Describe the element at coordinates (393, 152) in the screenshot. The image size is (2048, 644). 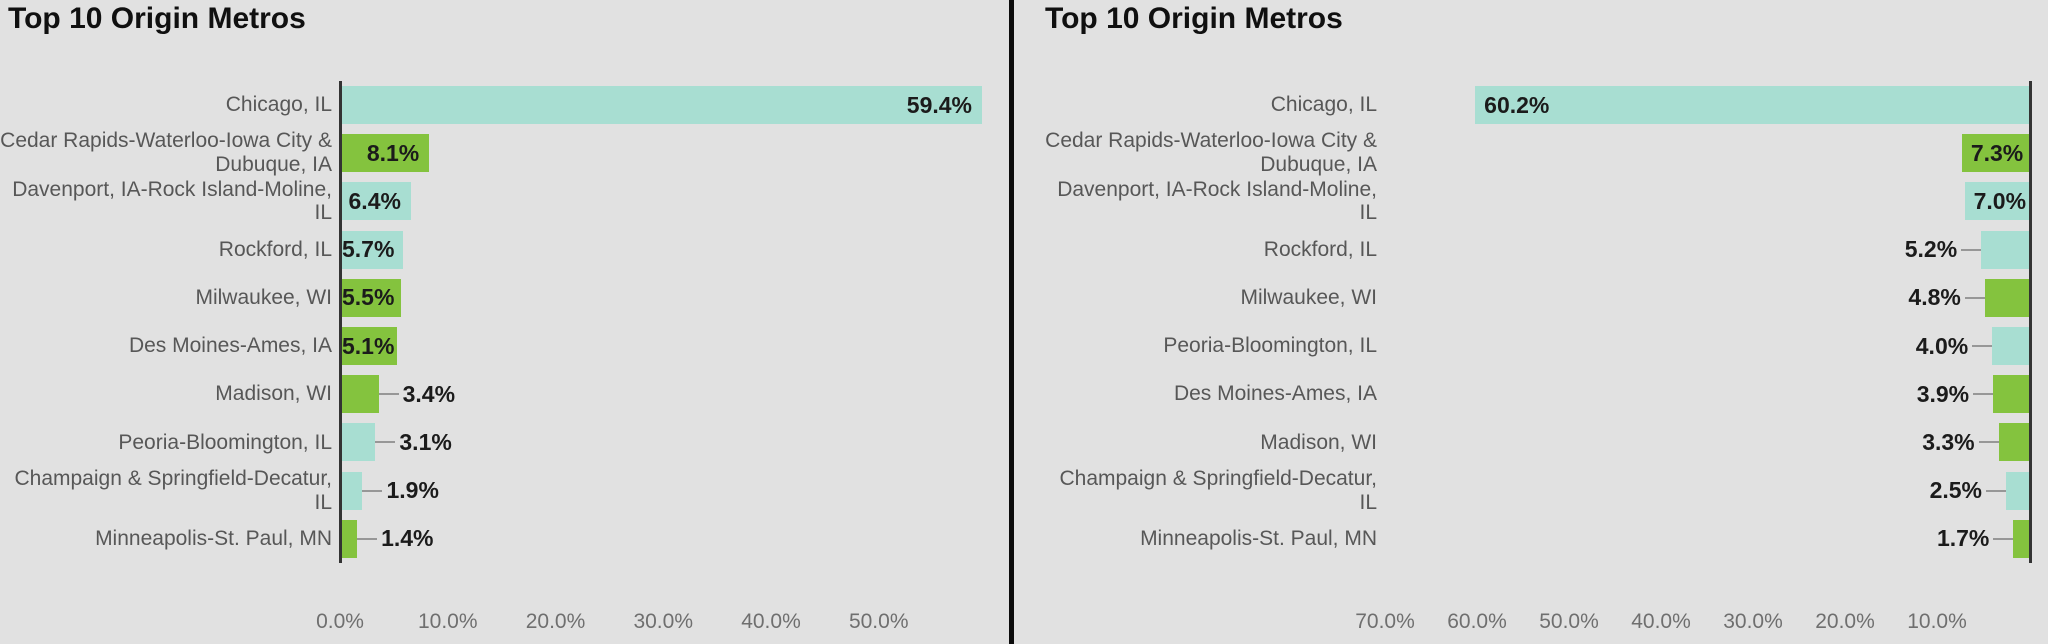
I see `value-label: 8.1%` at that location.